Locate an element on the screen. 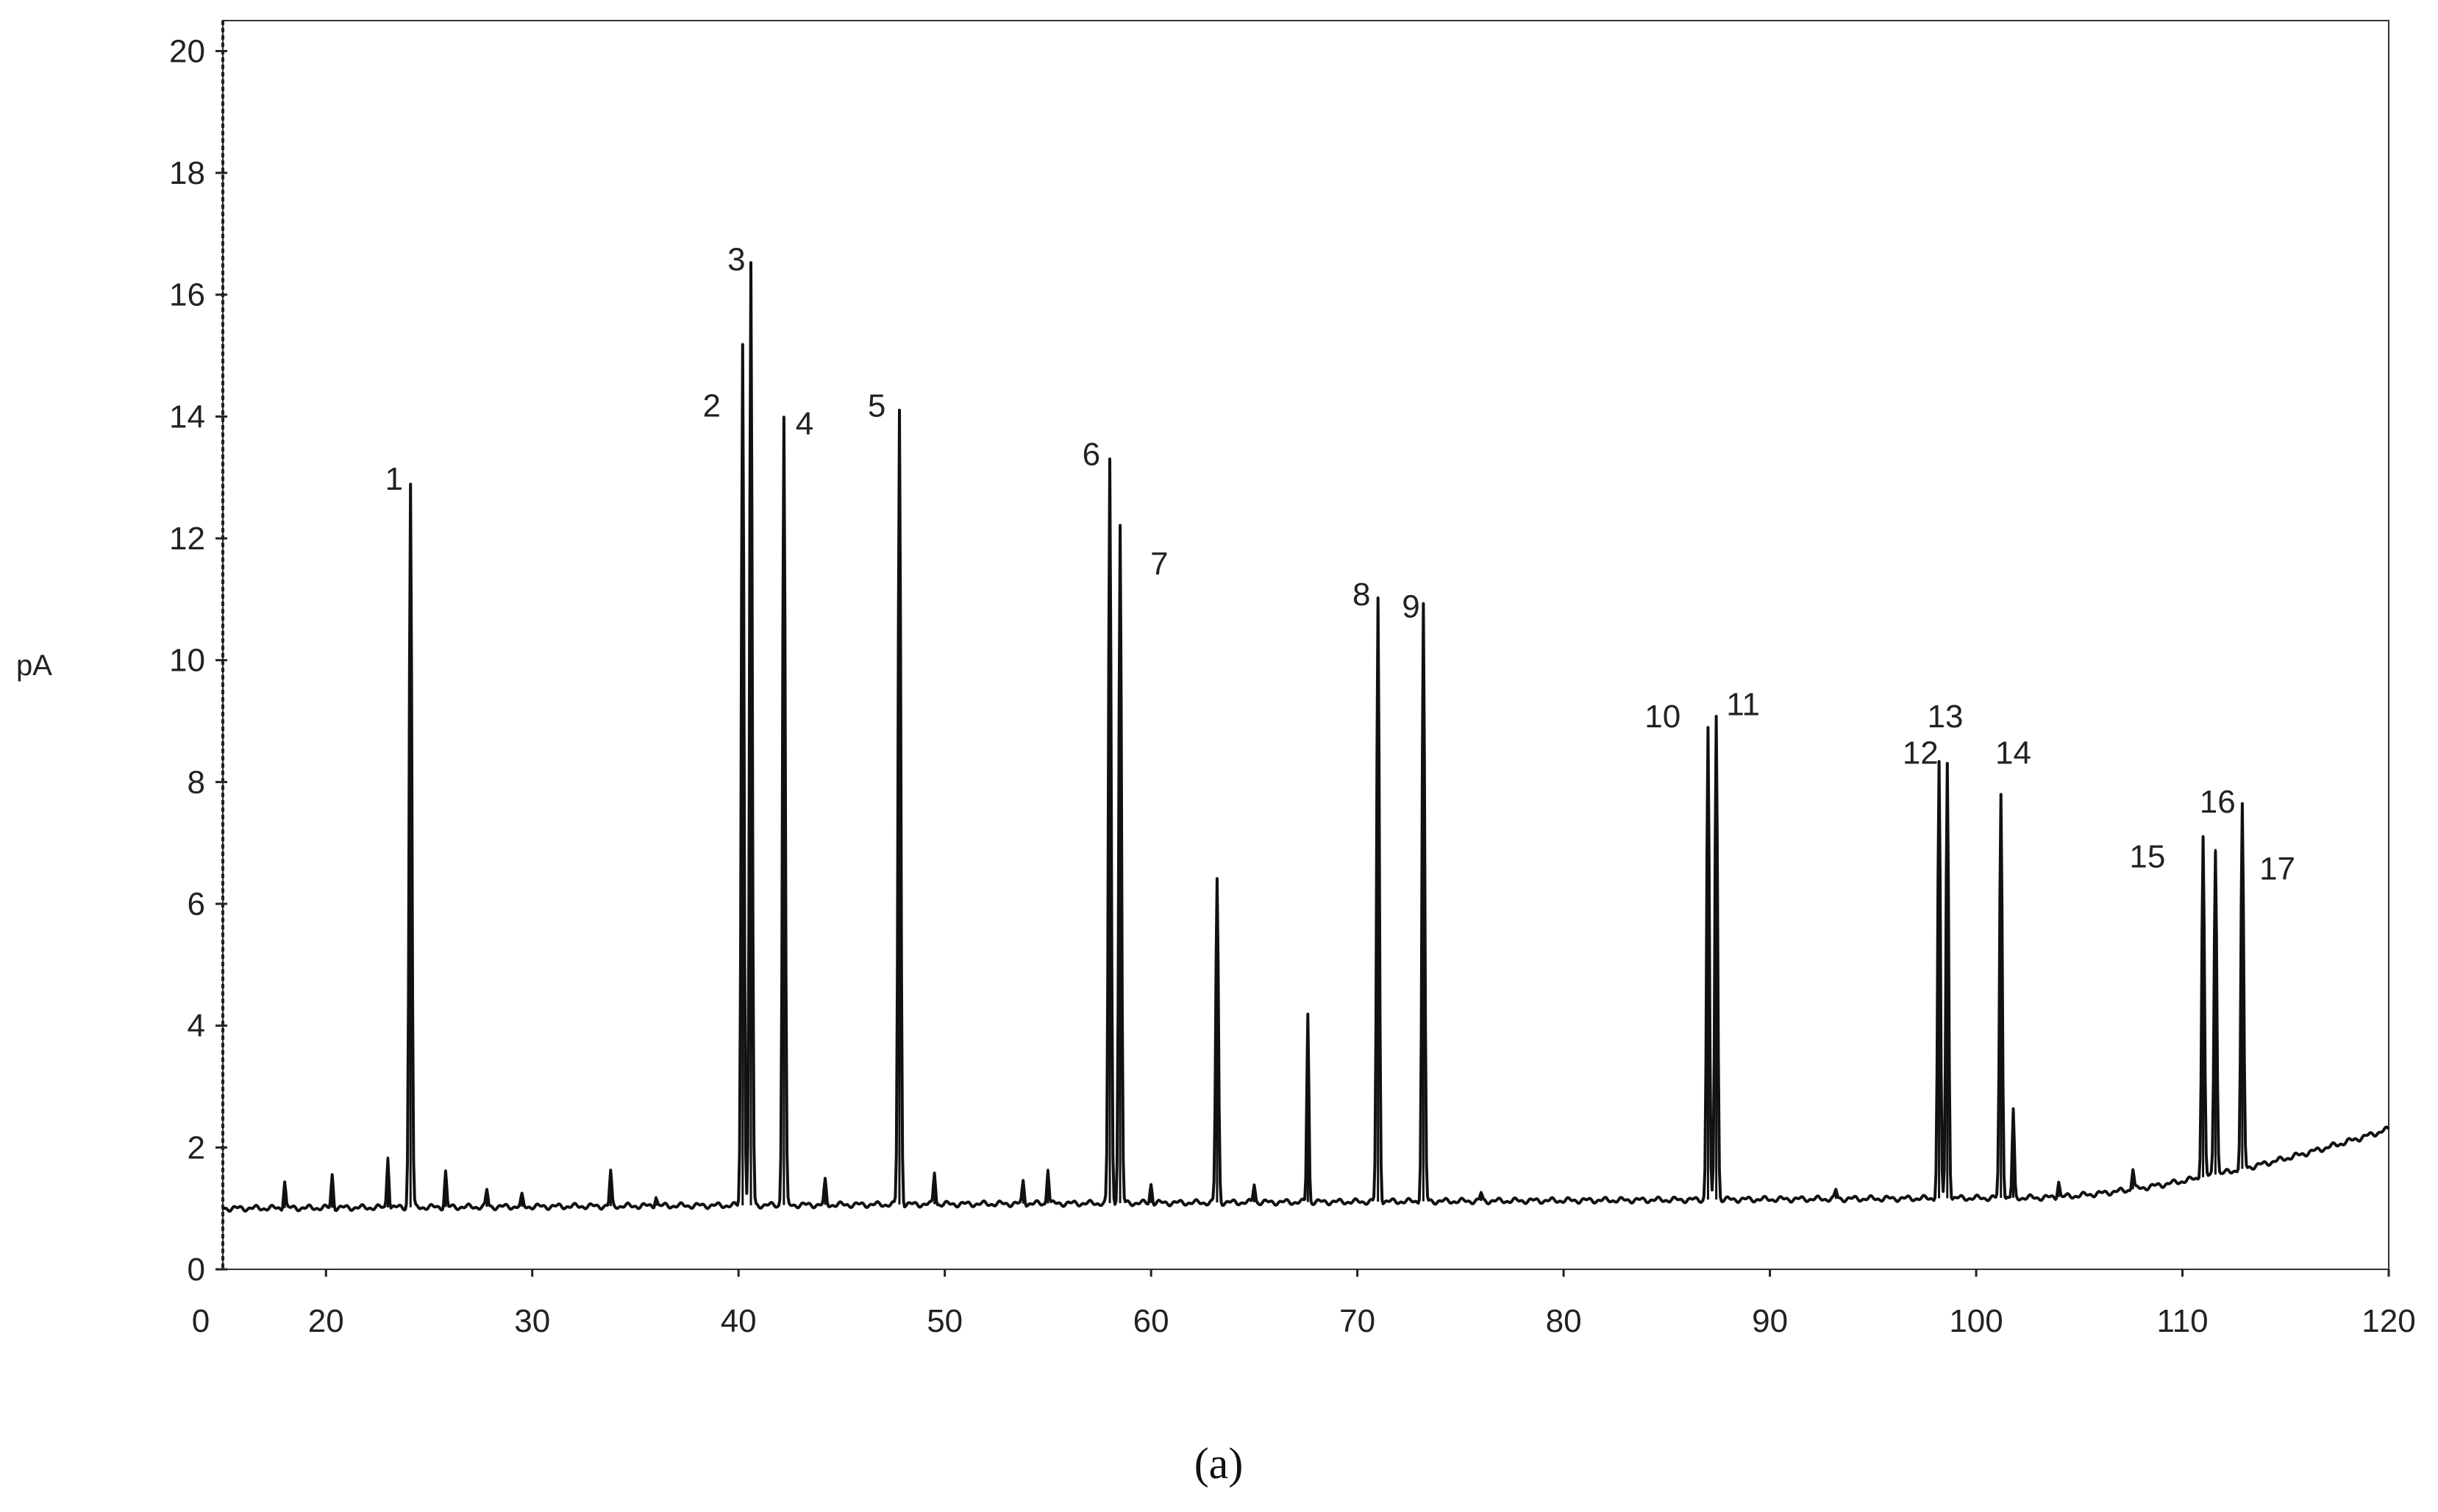  x-tick-label: 120 is located at coordinates (2388, 1321).